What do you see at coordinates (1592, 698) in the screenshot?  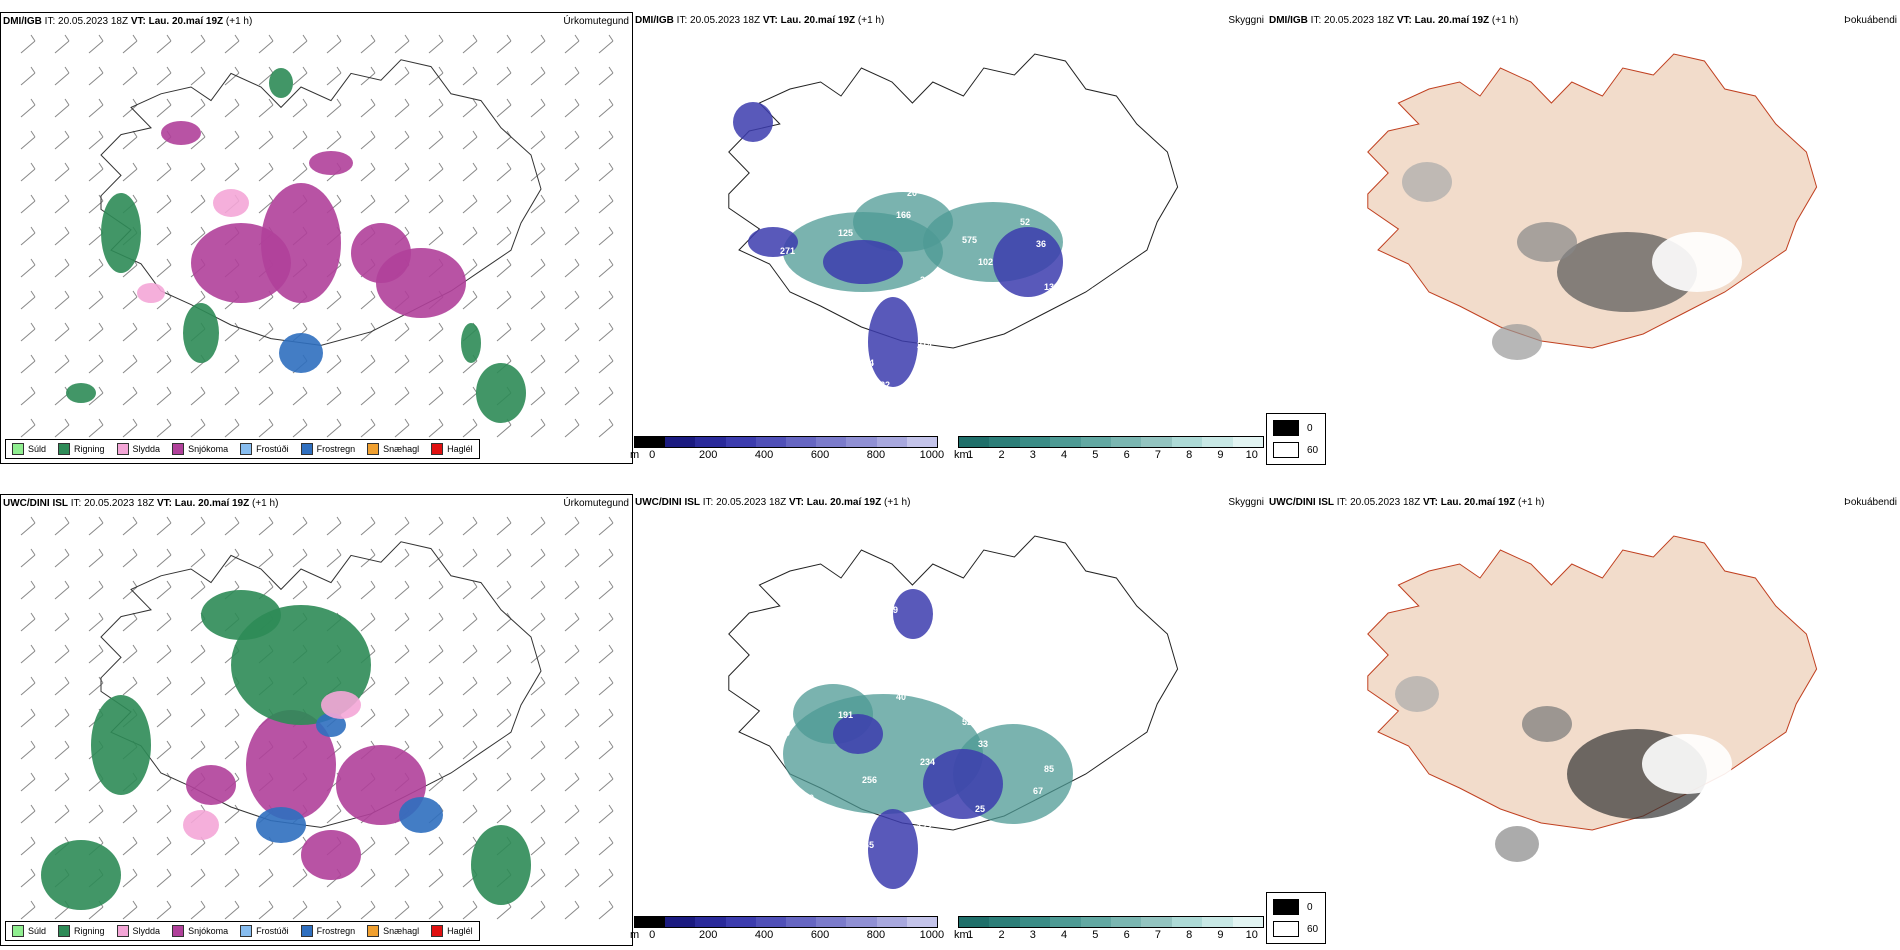 I see `fog-map` at bounding box center [1592, 698].